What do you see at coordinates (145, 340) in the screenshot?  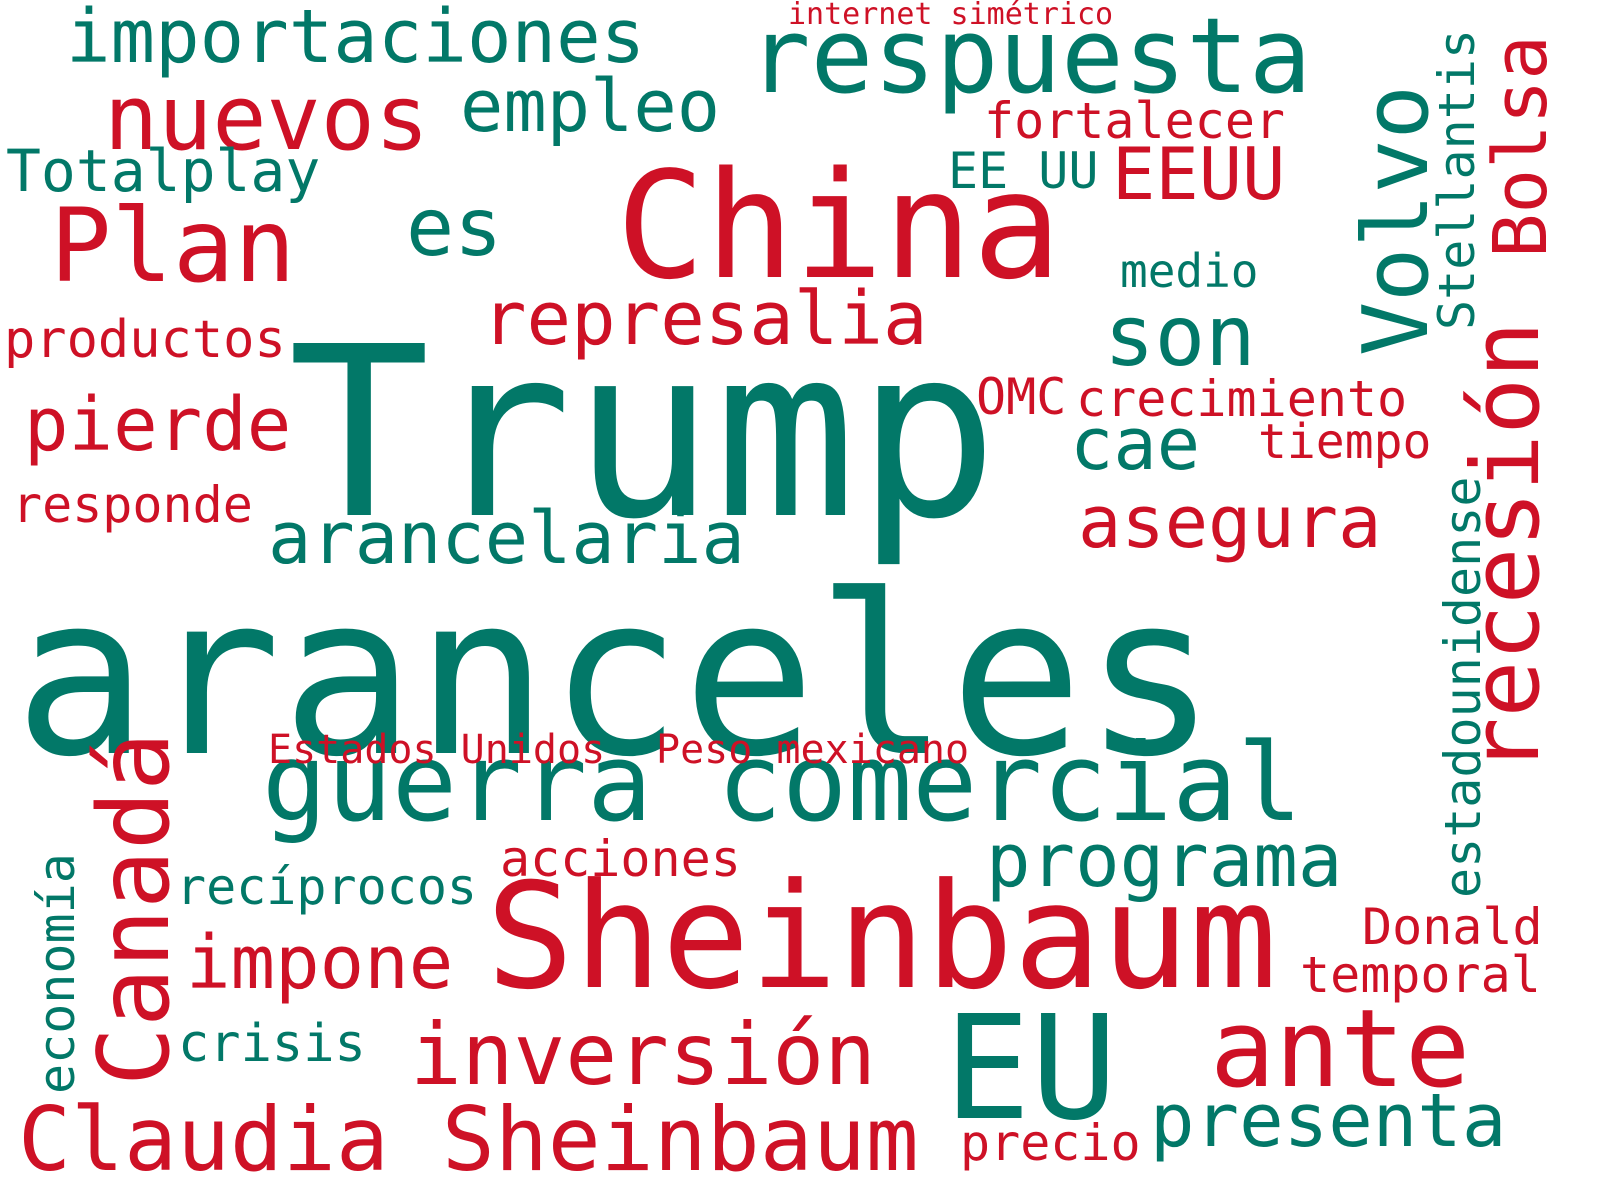 I see `word-productos: productos` at bounding box center [145, 340].